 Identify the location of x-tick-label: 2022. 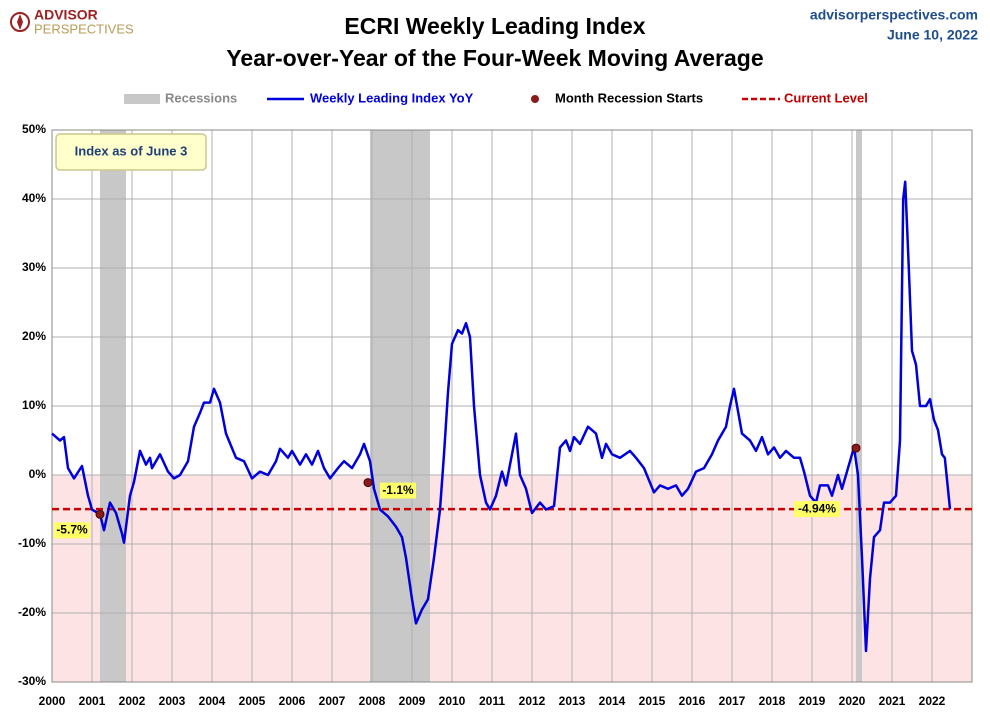
(932, 701).